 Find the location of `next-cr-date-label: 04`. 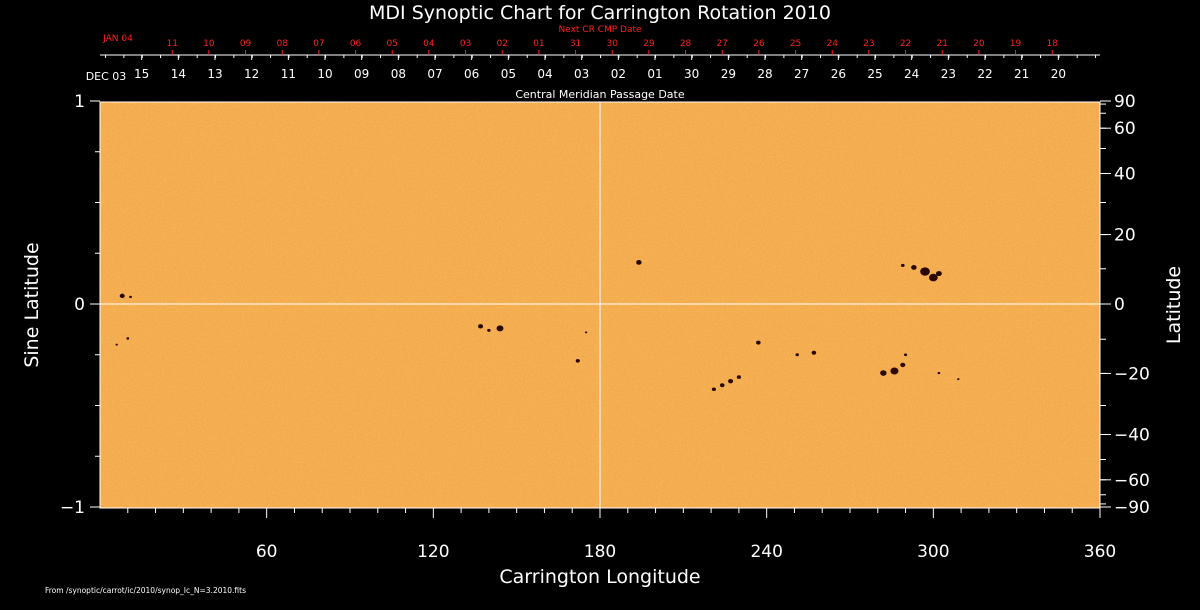

next-cr-date-label: 04 is located at coordinates (429, 44).